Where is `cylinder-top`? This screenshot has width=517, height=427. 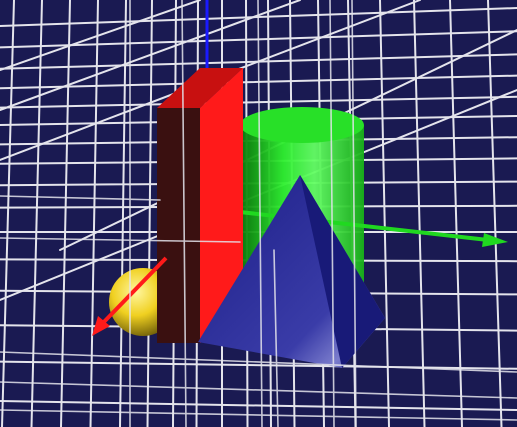 cylinder-top is located at coordinates (302, 125).